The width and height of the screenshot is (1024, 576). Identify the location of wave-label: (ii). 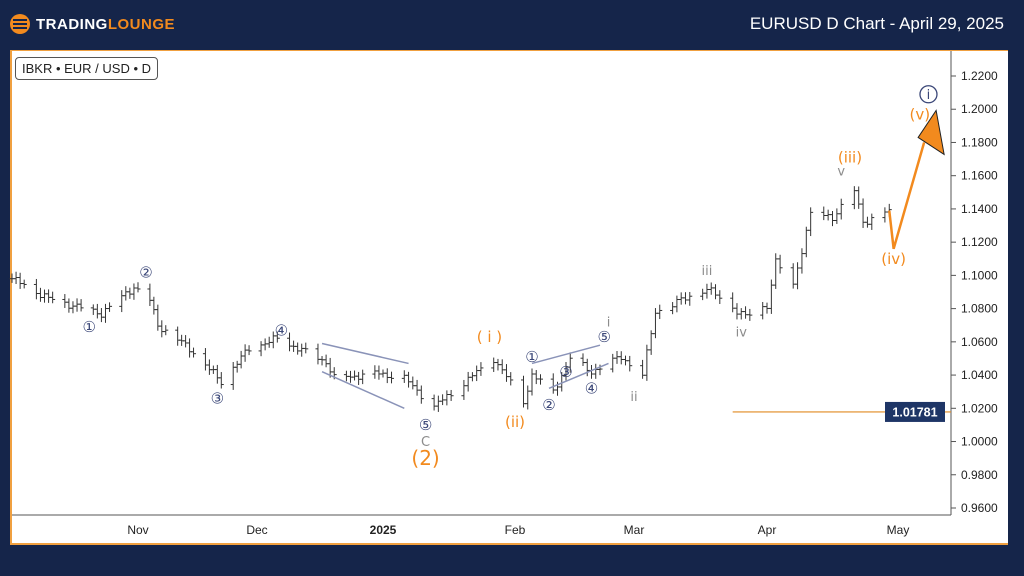
(515, 422).